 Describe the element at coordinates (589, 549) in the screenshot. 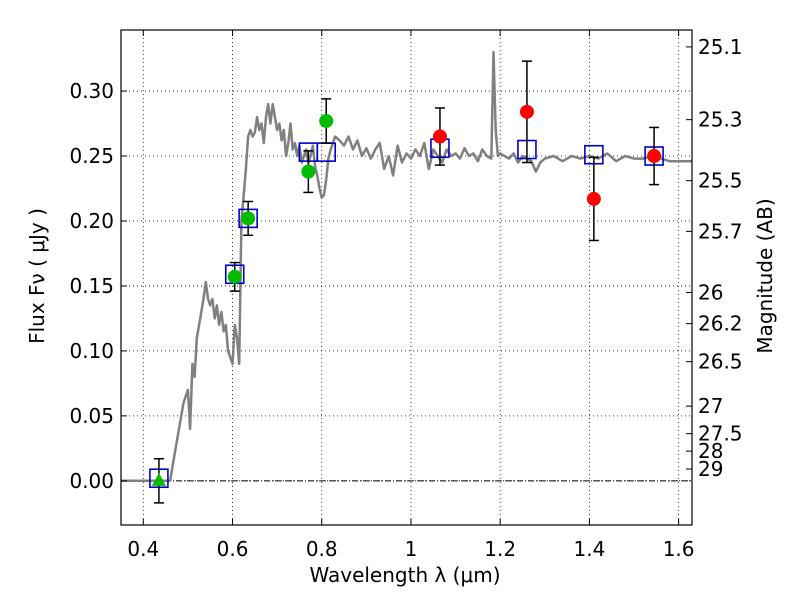

I see `x-tick-label: 1.4` at that location.